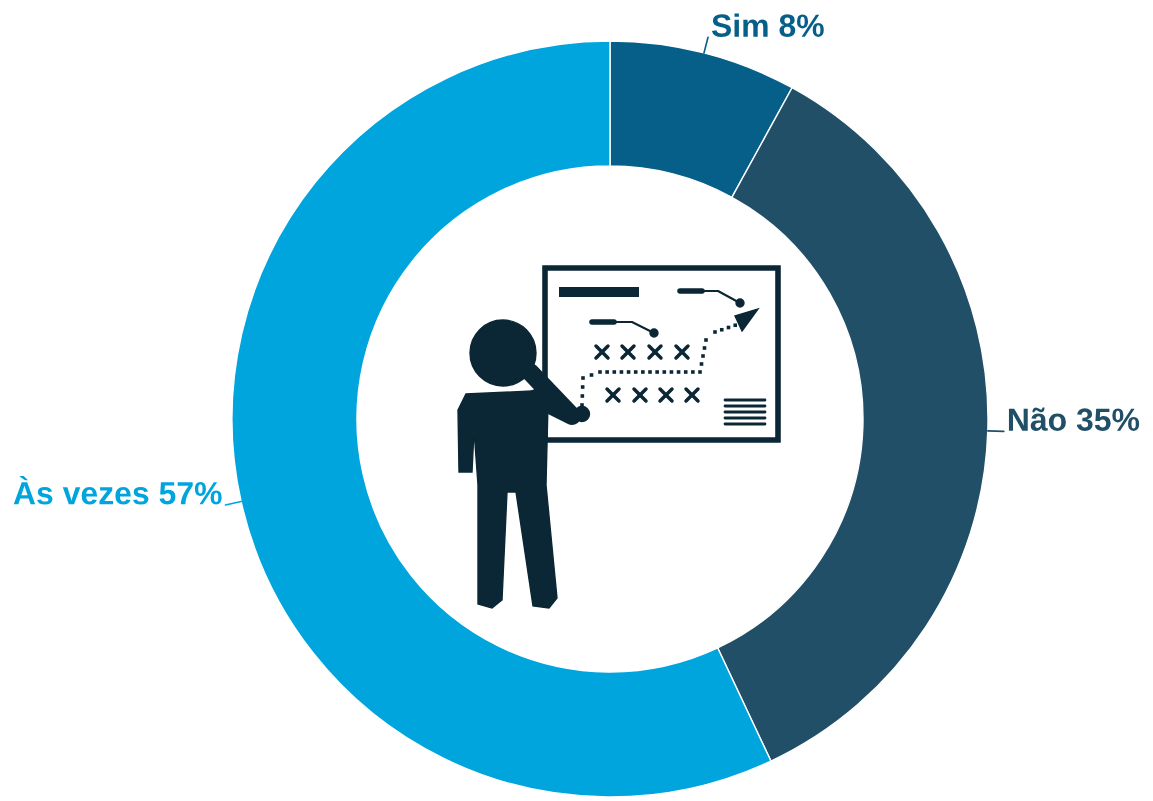 This screenshot has height=801, width=1153. Describe the element at coordinates (1074, 419) in the screenshot. I see `slice-label: Não 35%` at that location.